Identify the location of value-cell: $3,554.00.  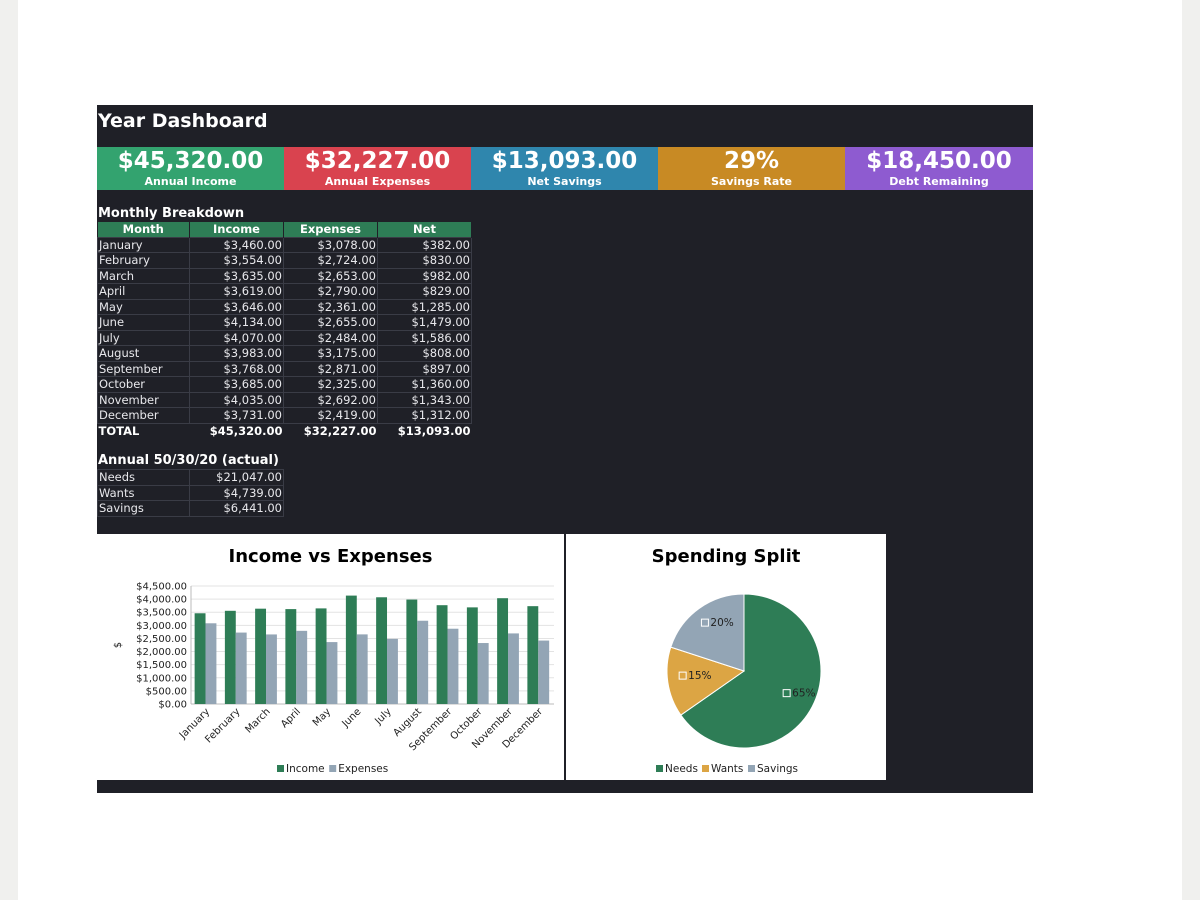
(236, 260).